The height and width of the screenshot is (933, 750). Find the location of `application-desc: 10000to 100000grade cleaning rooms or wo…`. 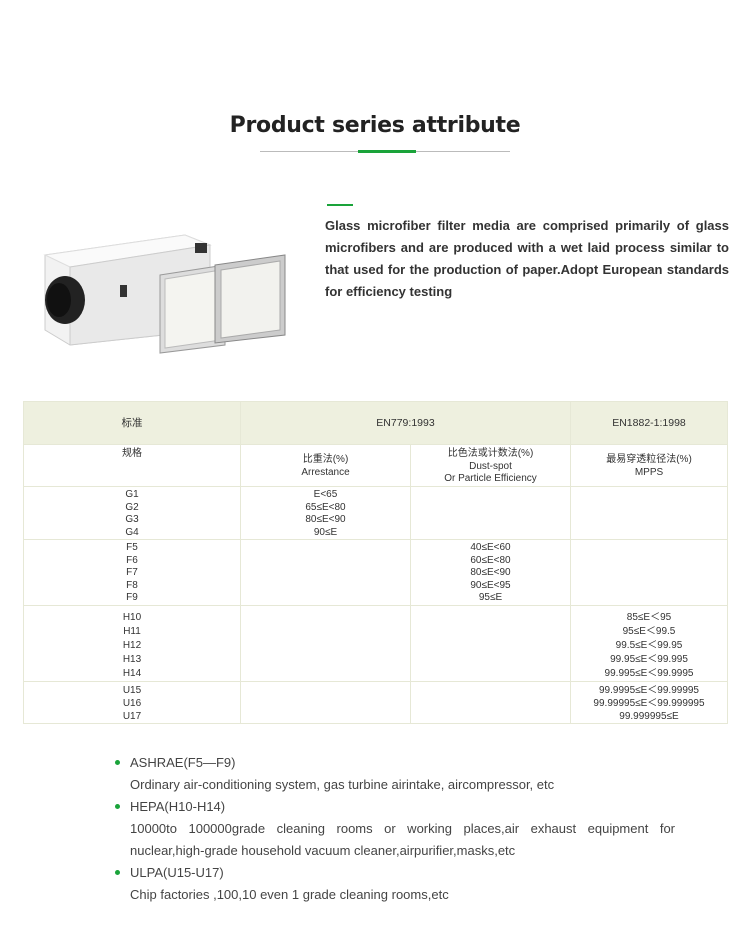

application-desc: 10000to 100000grade cleaning rooms or wo… is located at coordinates (402, 839).